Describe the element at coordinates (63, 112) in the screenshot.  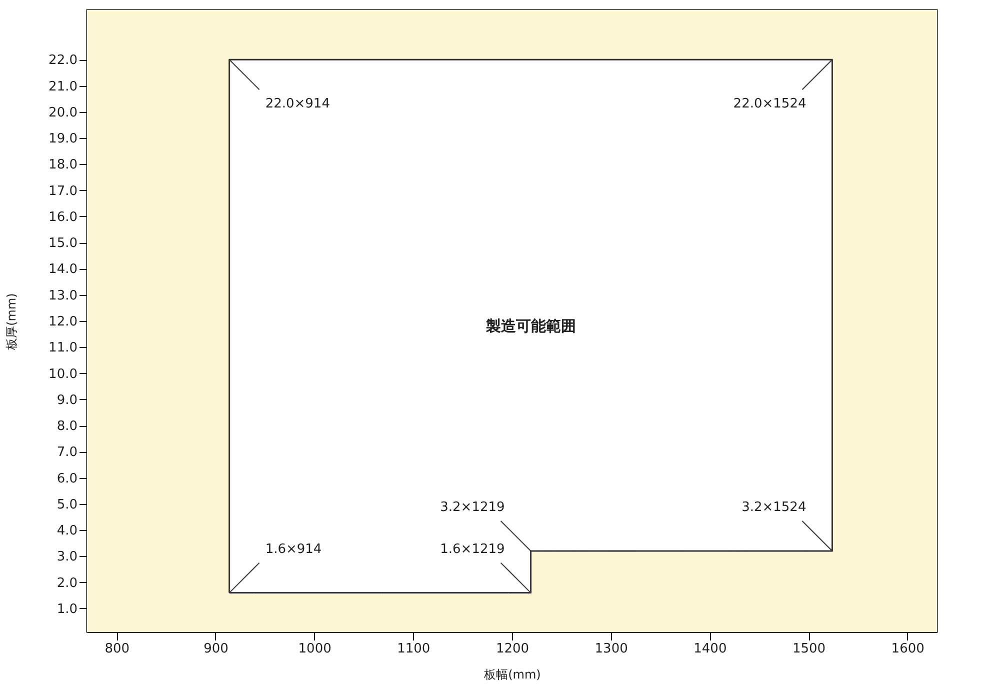
I see `y-tick-label: 20.0` at that location.